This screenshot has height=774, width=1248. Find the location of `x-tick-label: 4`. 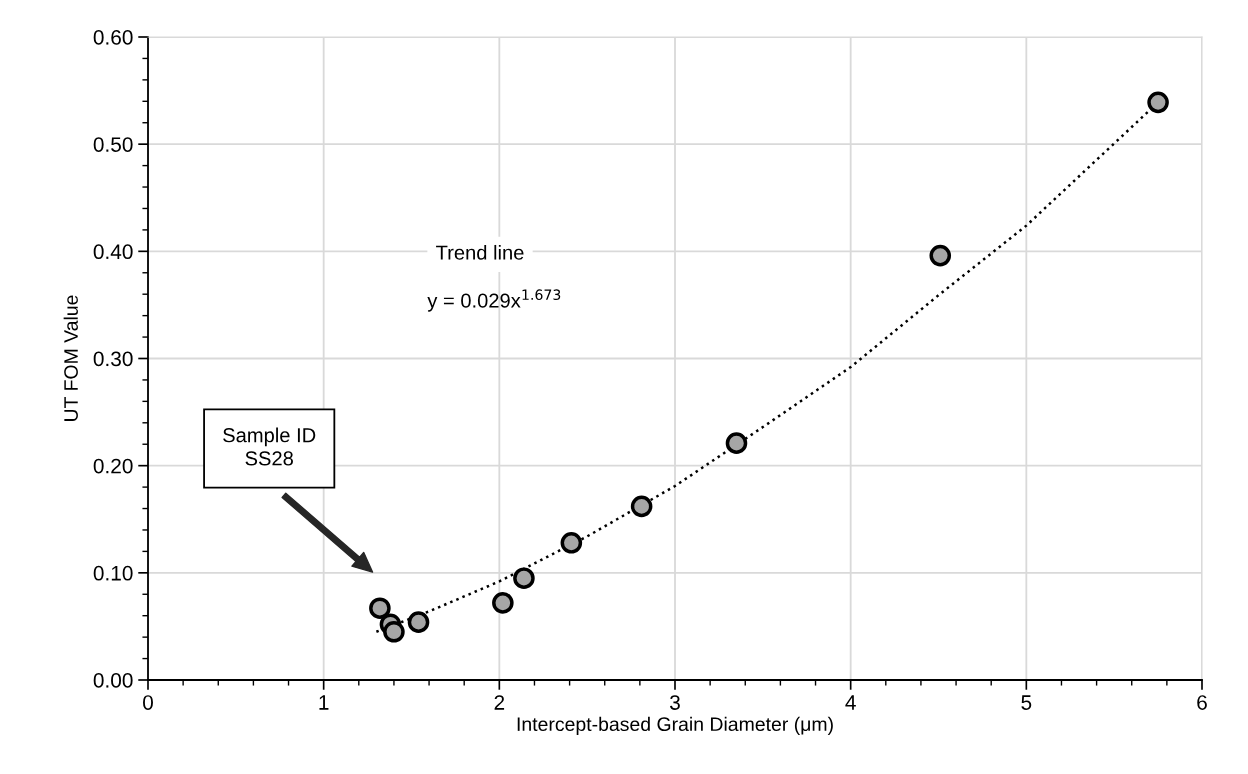

x-tick-label: 4 is located at coordinates (850, 702).